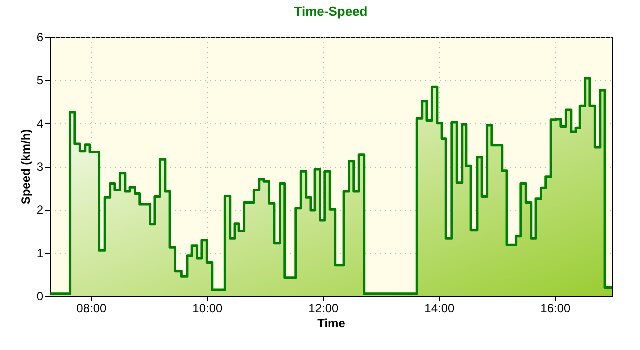 The width and height of the screenshot is (640, 350). What do you see at coordinates (40, 210) in the screenshot?
I see `y-tick-label: 2` at bounding box center [40, 210].